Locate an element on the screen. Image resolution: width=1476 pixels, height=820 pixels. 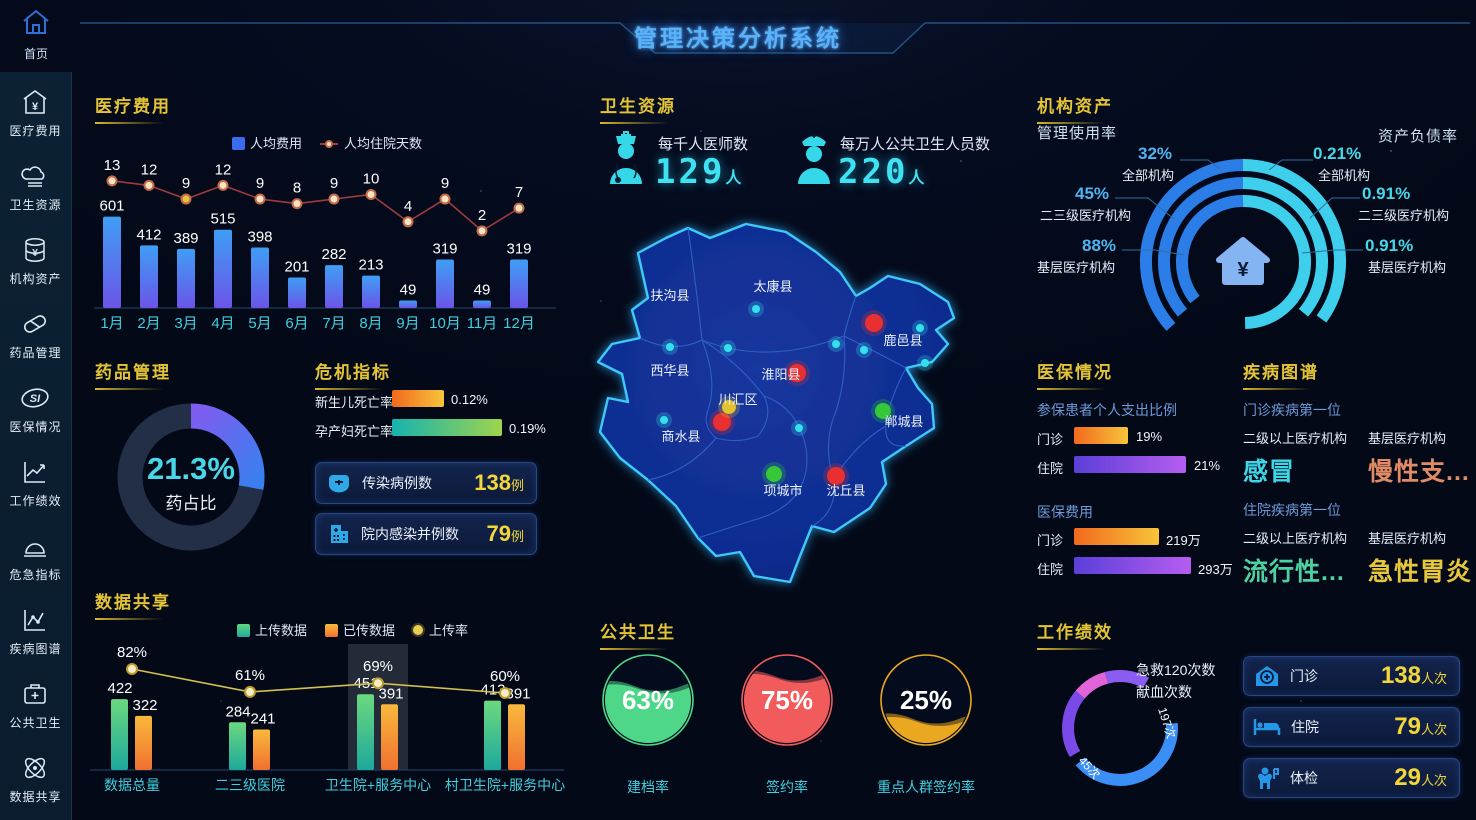
svg-text: 太康县 is located at coordinates (772, 286).